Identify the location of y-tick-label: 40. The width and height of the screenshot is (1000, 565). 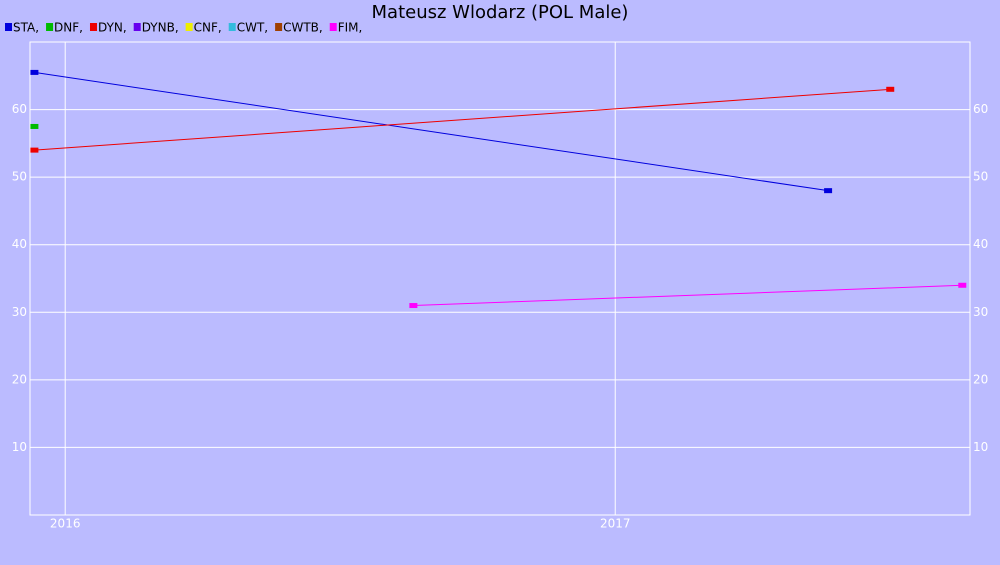
(19, 244).